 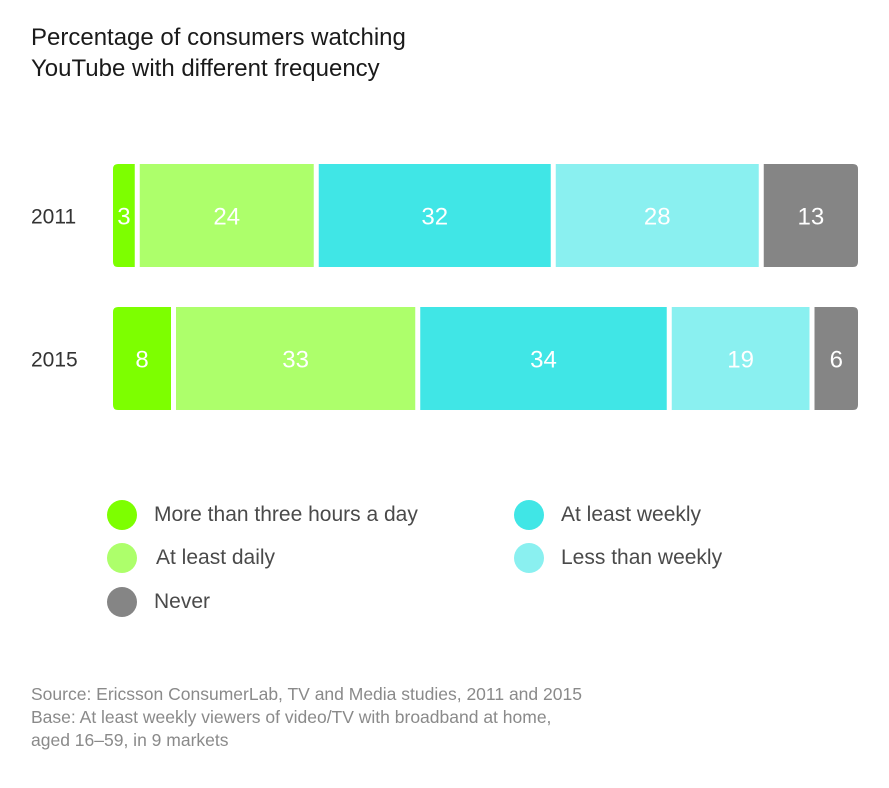 I want to click on bar-segment-2015-at-least-daily, so click(x=296, y=358).